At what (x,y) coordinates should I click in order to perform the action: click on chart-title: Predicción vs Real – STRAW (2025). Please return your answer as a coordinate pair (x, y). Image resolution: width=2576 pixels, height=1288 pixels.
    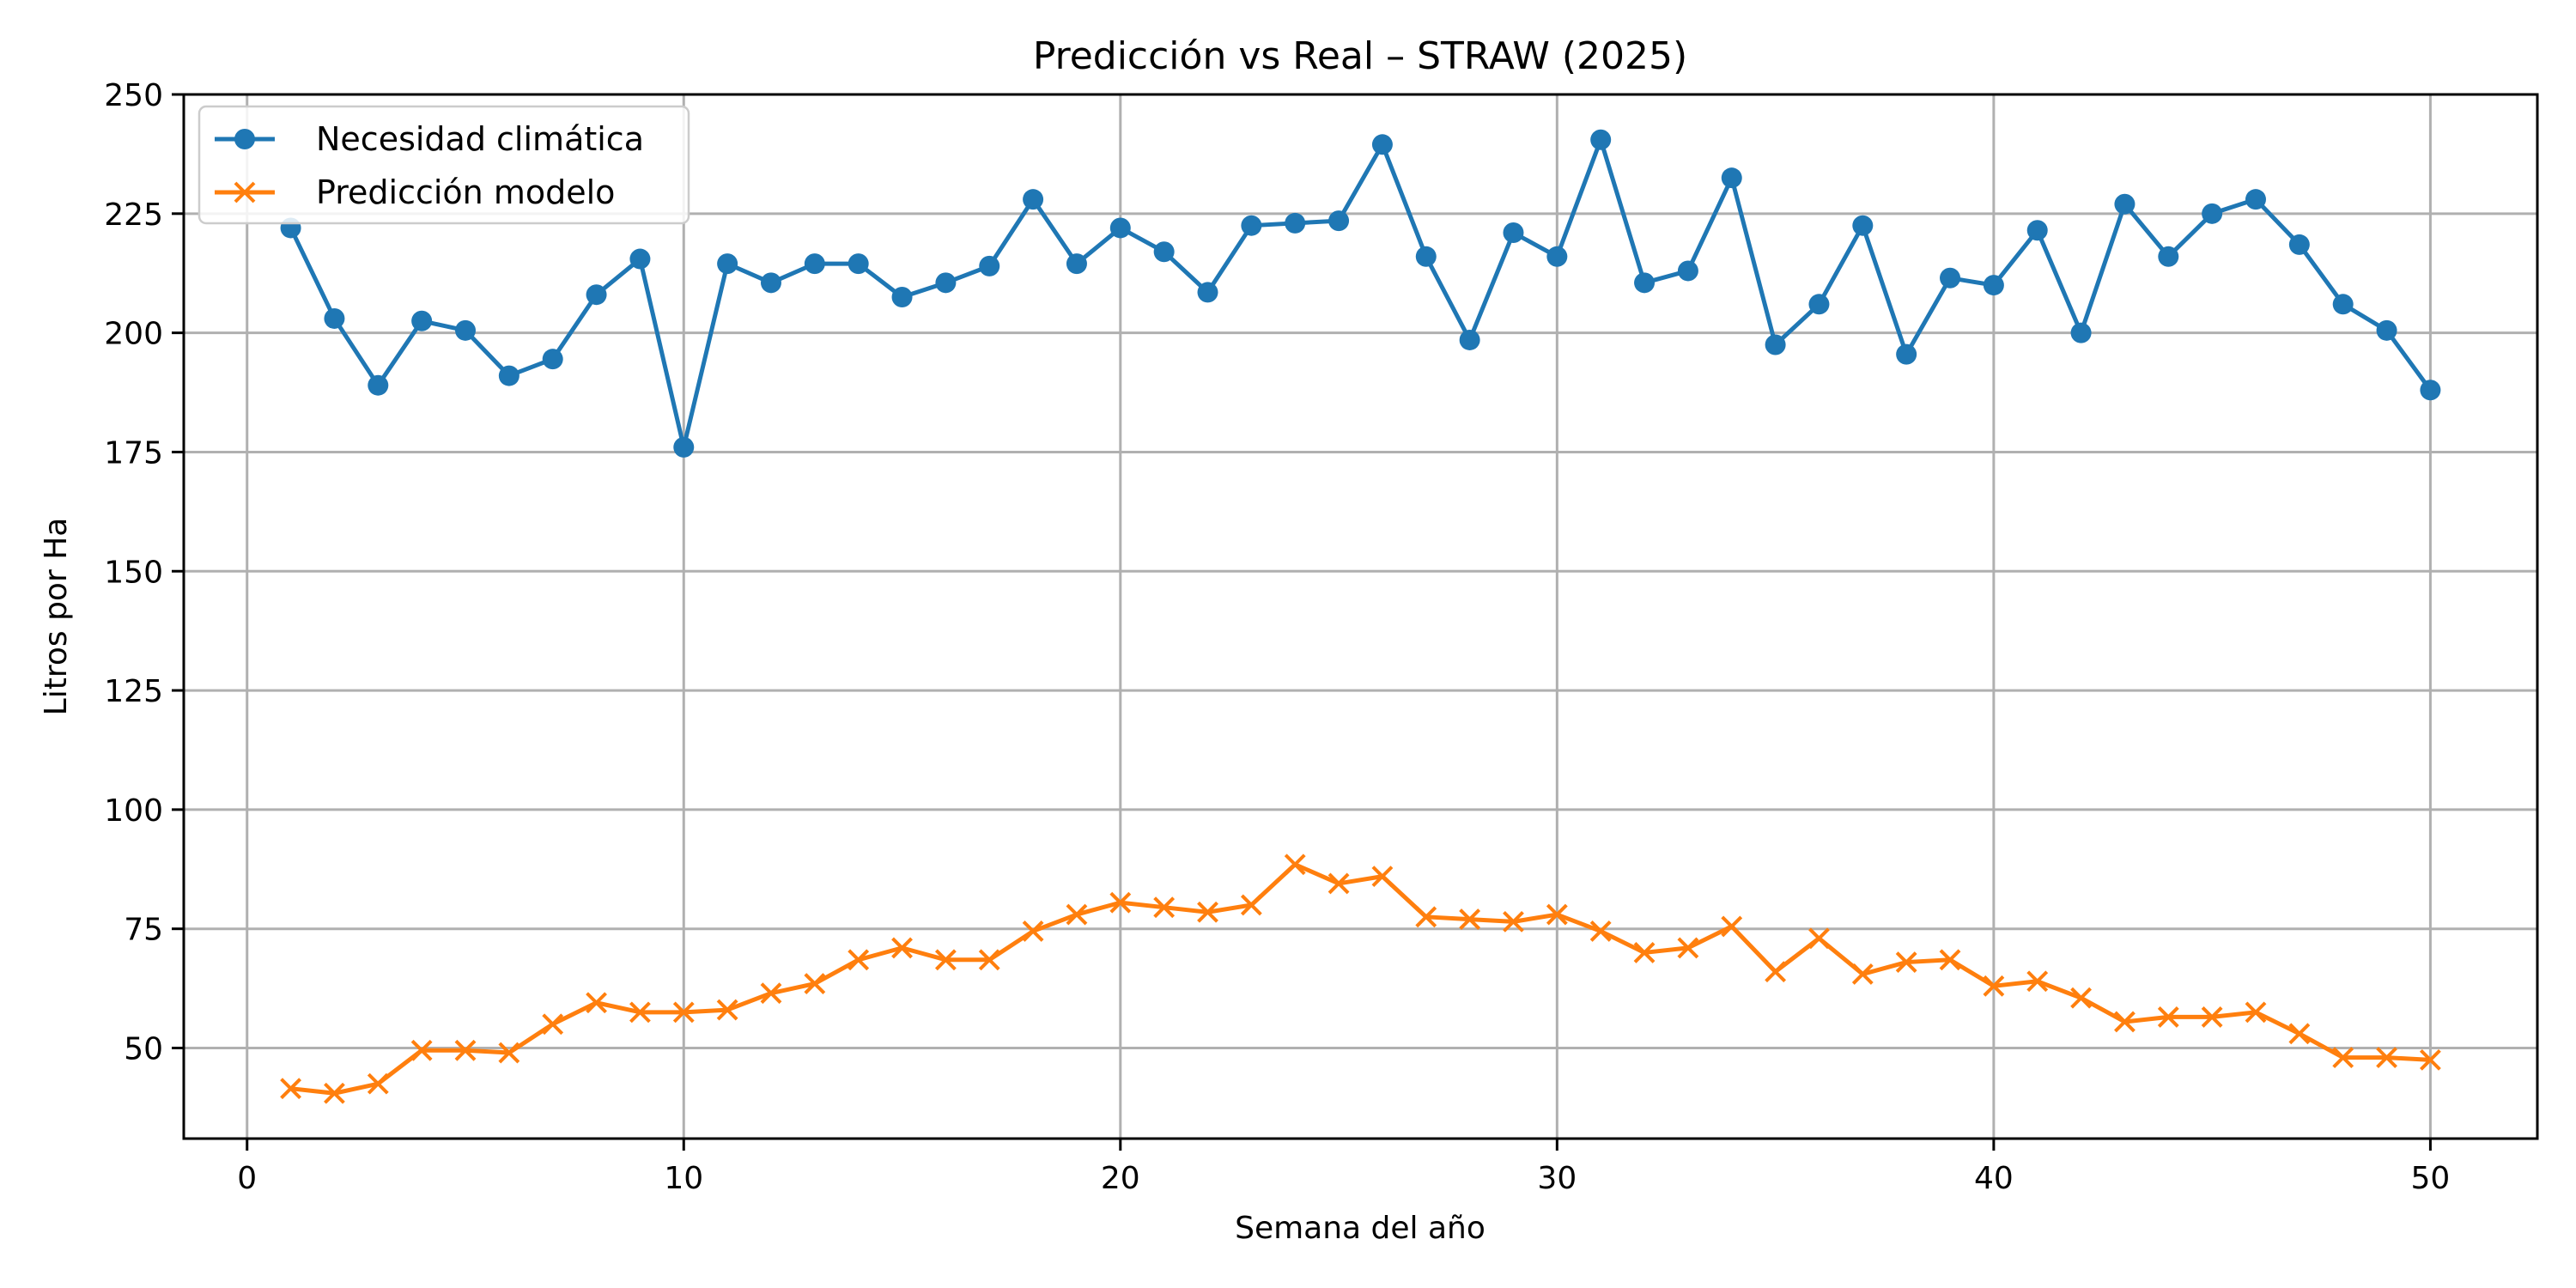
    Looking at the image, I should click on (1360, 56).